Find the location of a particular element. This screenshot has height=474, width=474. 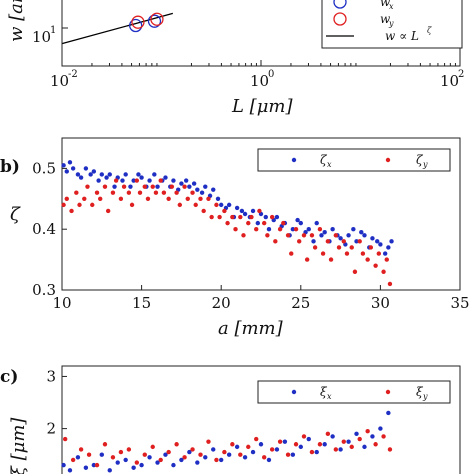

legend-label-wy-sub: y is located at coordinates (391, 23).